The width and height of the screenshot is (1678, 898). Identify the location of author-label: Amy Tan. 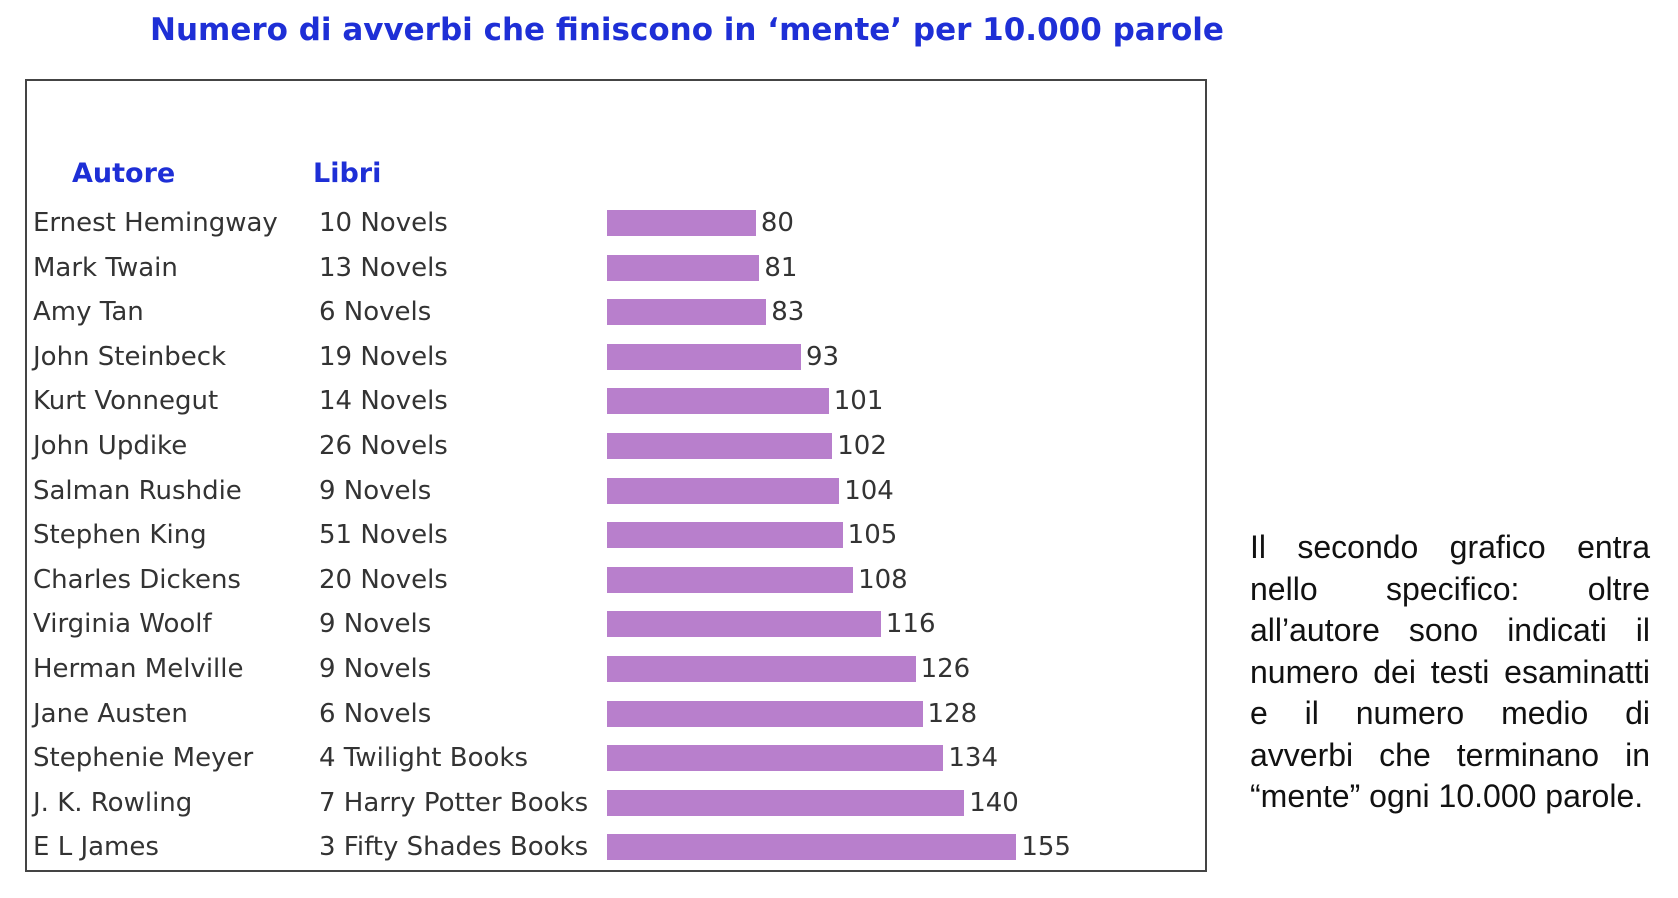
(88, 312).